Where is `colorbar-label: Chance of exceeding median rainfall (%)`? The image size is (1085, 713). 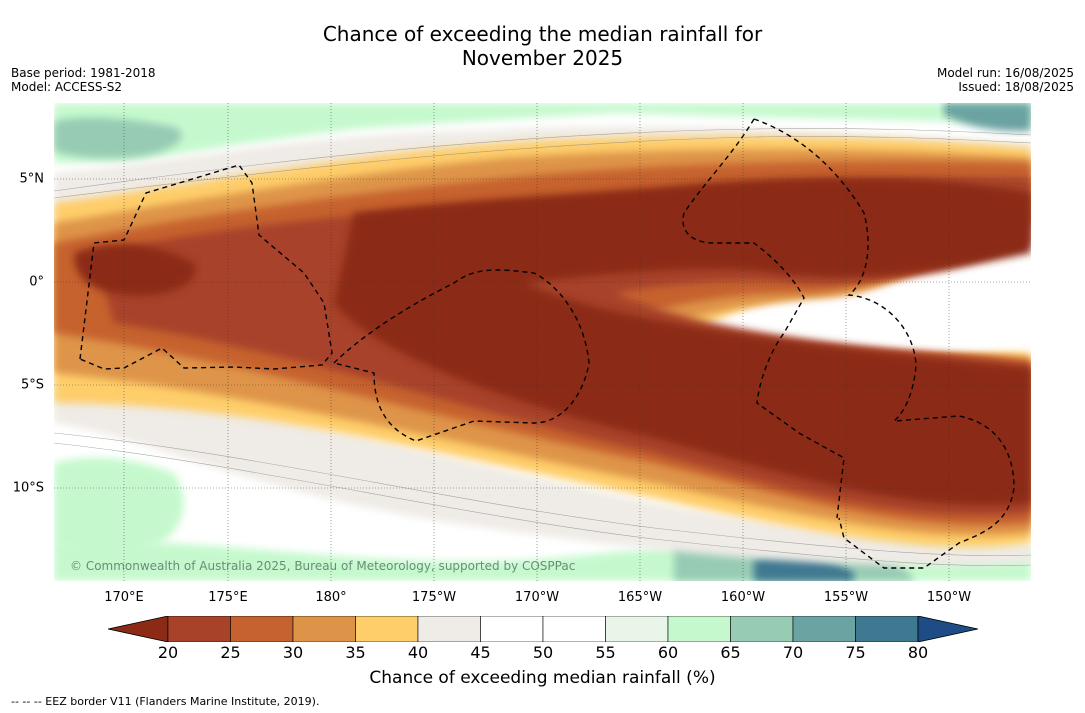
colorbar-label: Chance of exceeding median rainfall (%) is located at coordinates (542, 678).